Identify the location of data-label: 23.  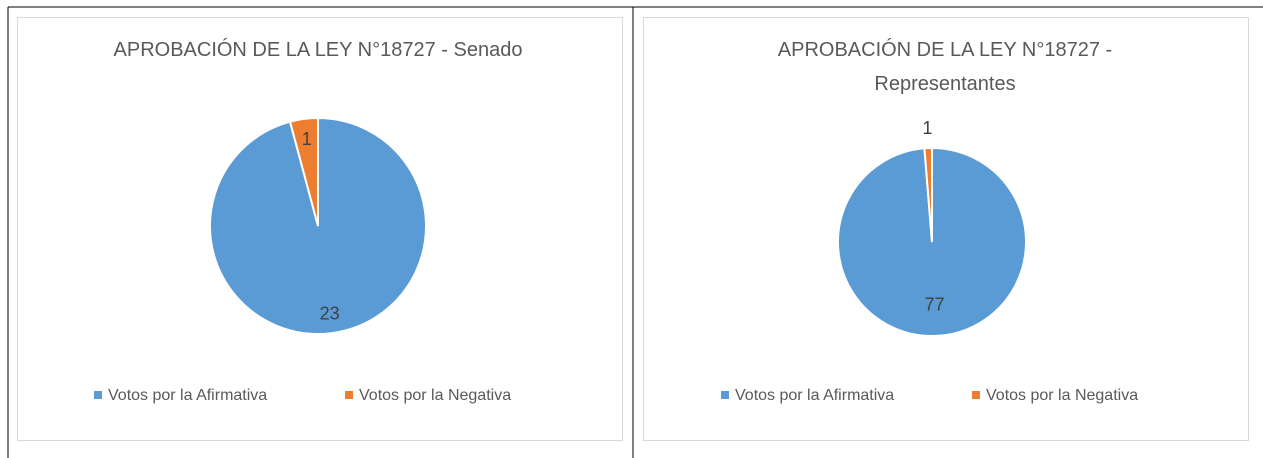
(330, 314).